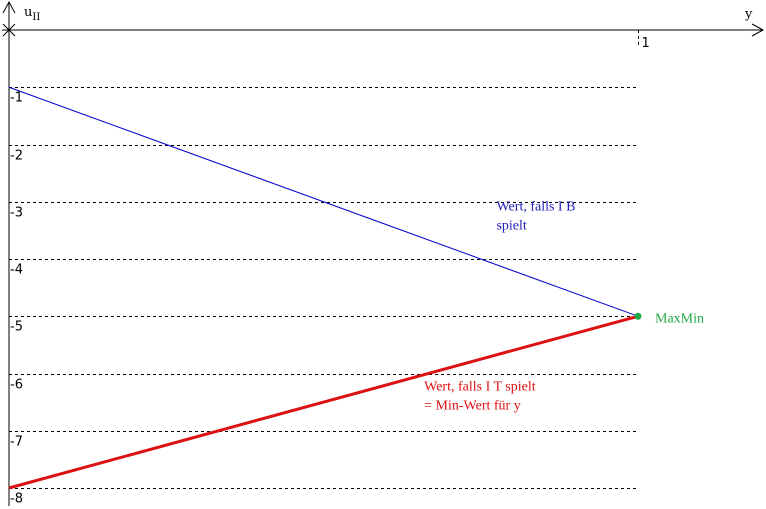  Describe the element at coordinates (36, 17) in the screenshot. I see `y-axis-label-sub: II` at that location.